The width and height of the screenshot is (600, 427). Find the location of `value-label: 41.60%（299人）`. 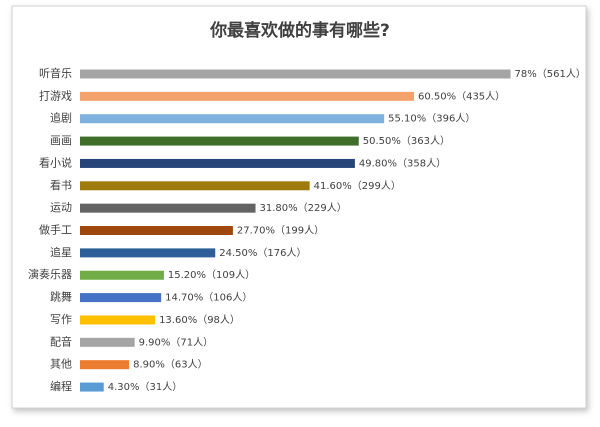

value-label: 41.60%（299人） is located at coordinates (357, 186).